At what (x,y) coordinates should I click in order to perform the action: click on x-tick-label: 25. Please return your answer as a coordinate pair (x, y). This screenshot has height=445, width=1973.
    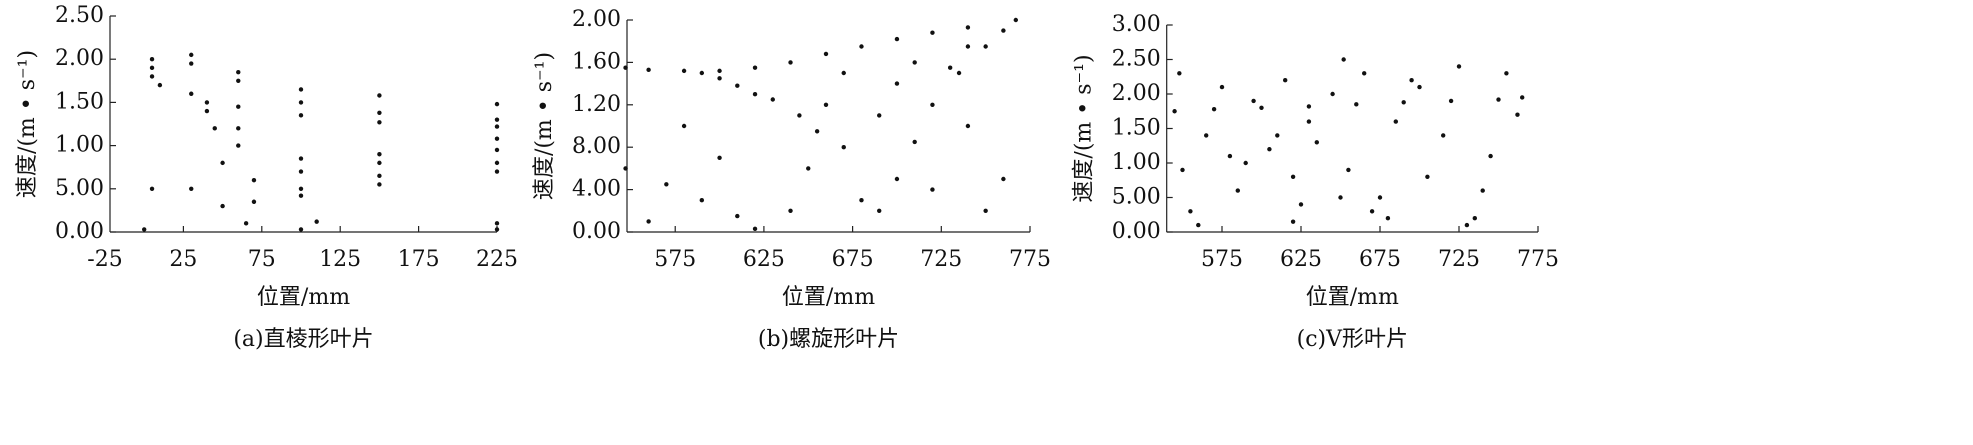
    Looking at the image, I should click on (183, 259).